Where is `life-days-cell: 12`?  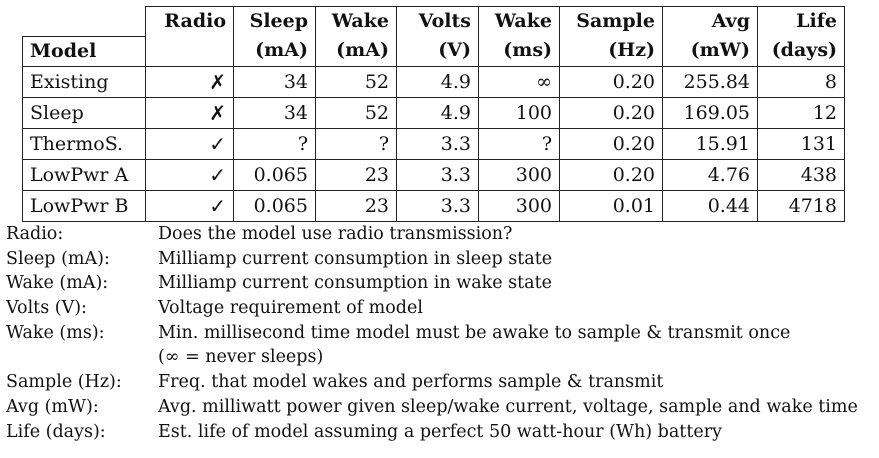
life-days-cell: 12 is located at coordinates (801, 112).